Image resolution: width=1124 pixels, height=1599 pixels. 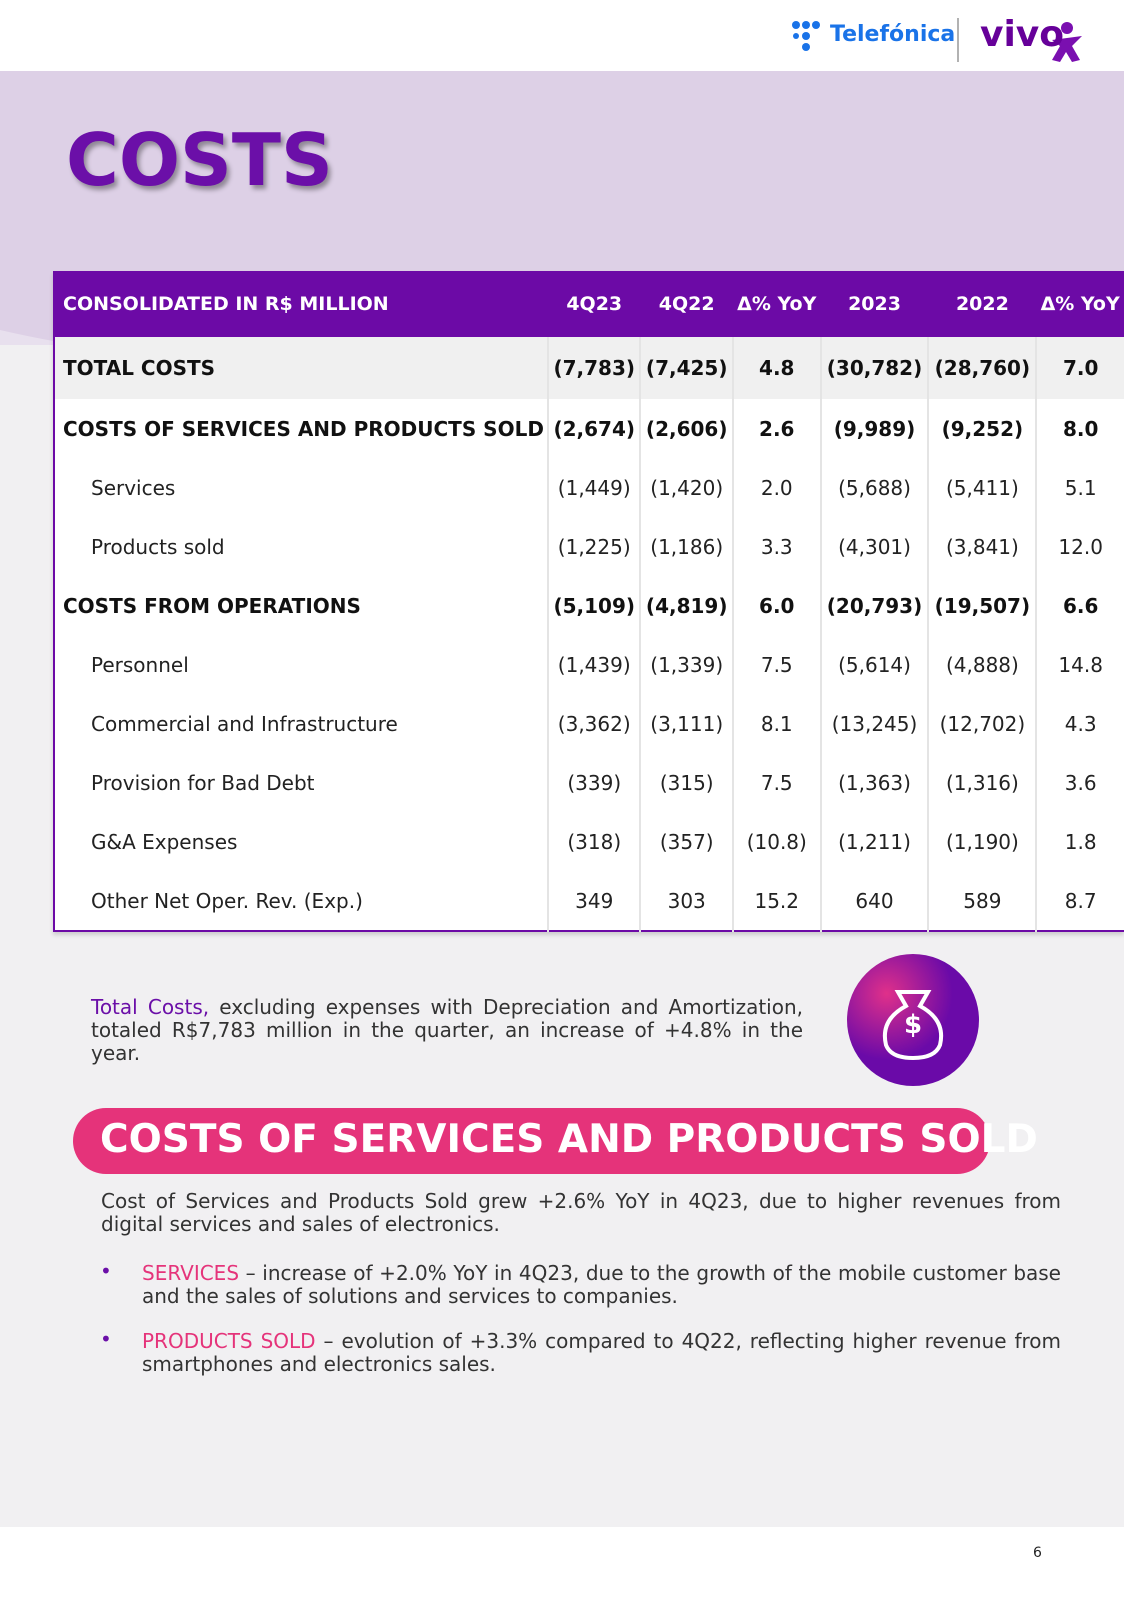 What do you see at coordinates (164, 841) in the screenshot?
I see `row-label: G&A Expenses` at bounding box center [164, 841].